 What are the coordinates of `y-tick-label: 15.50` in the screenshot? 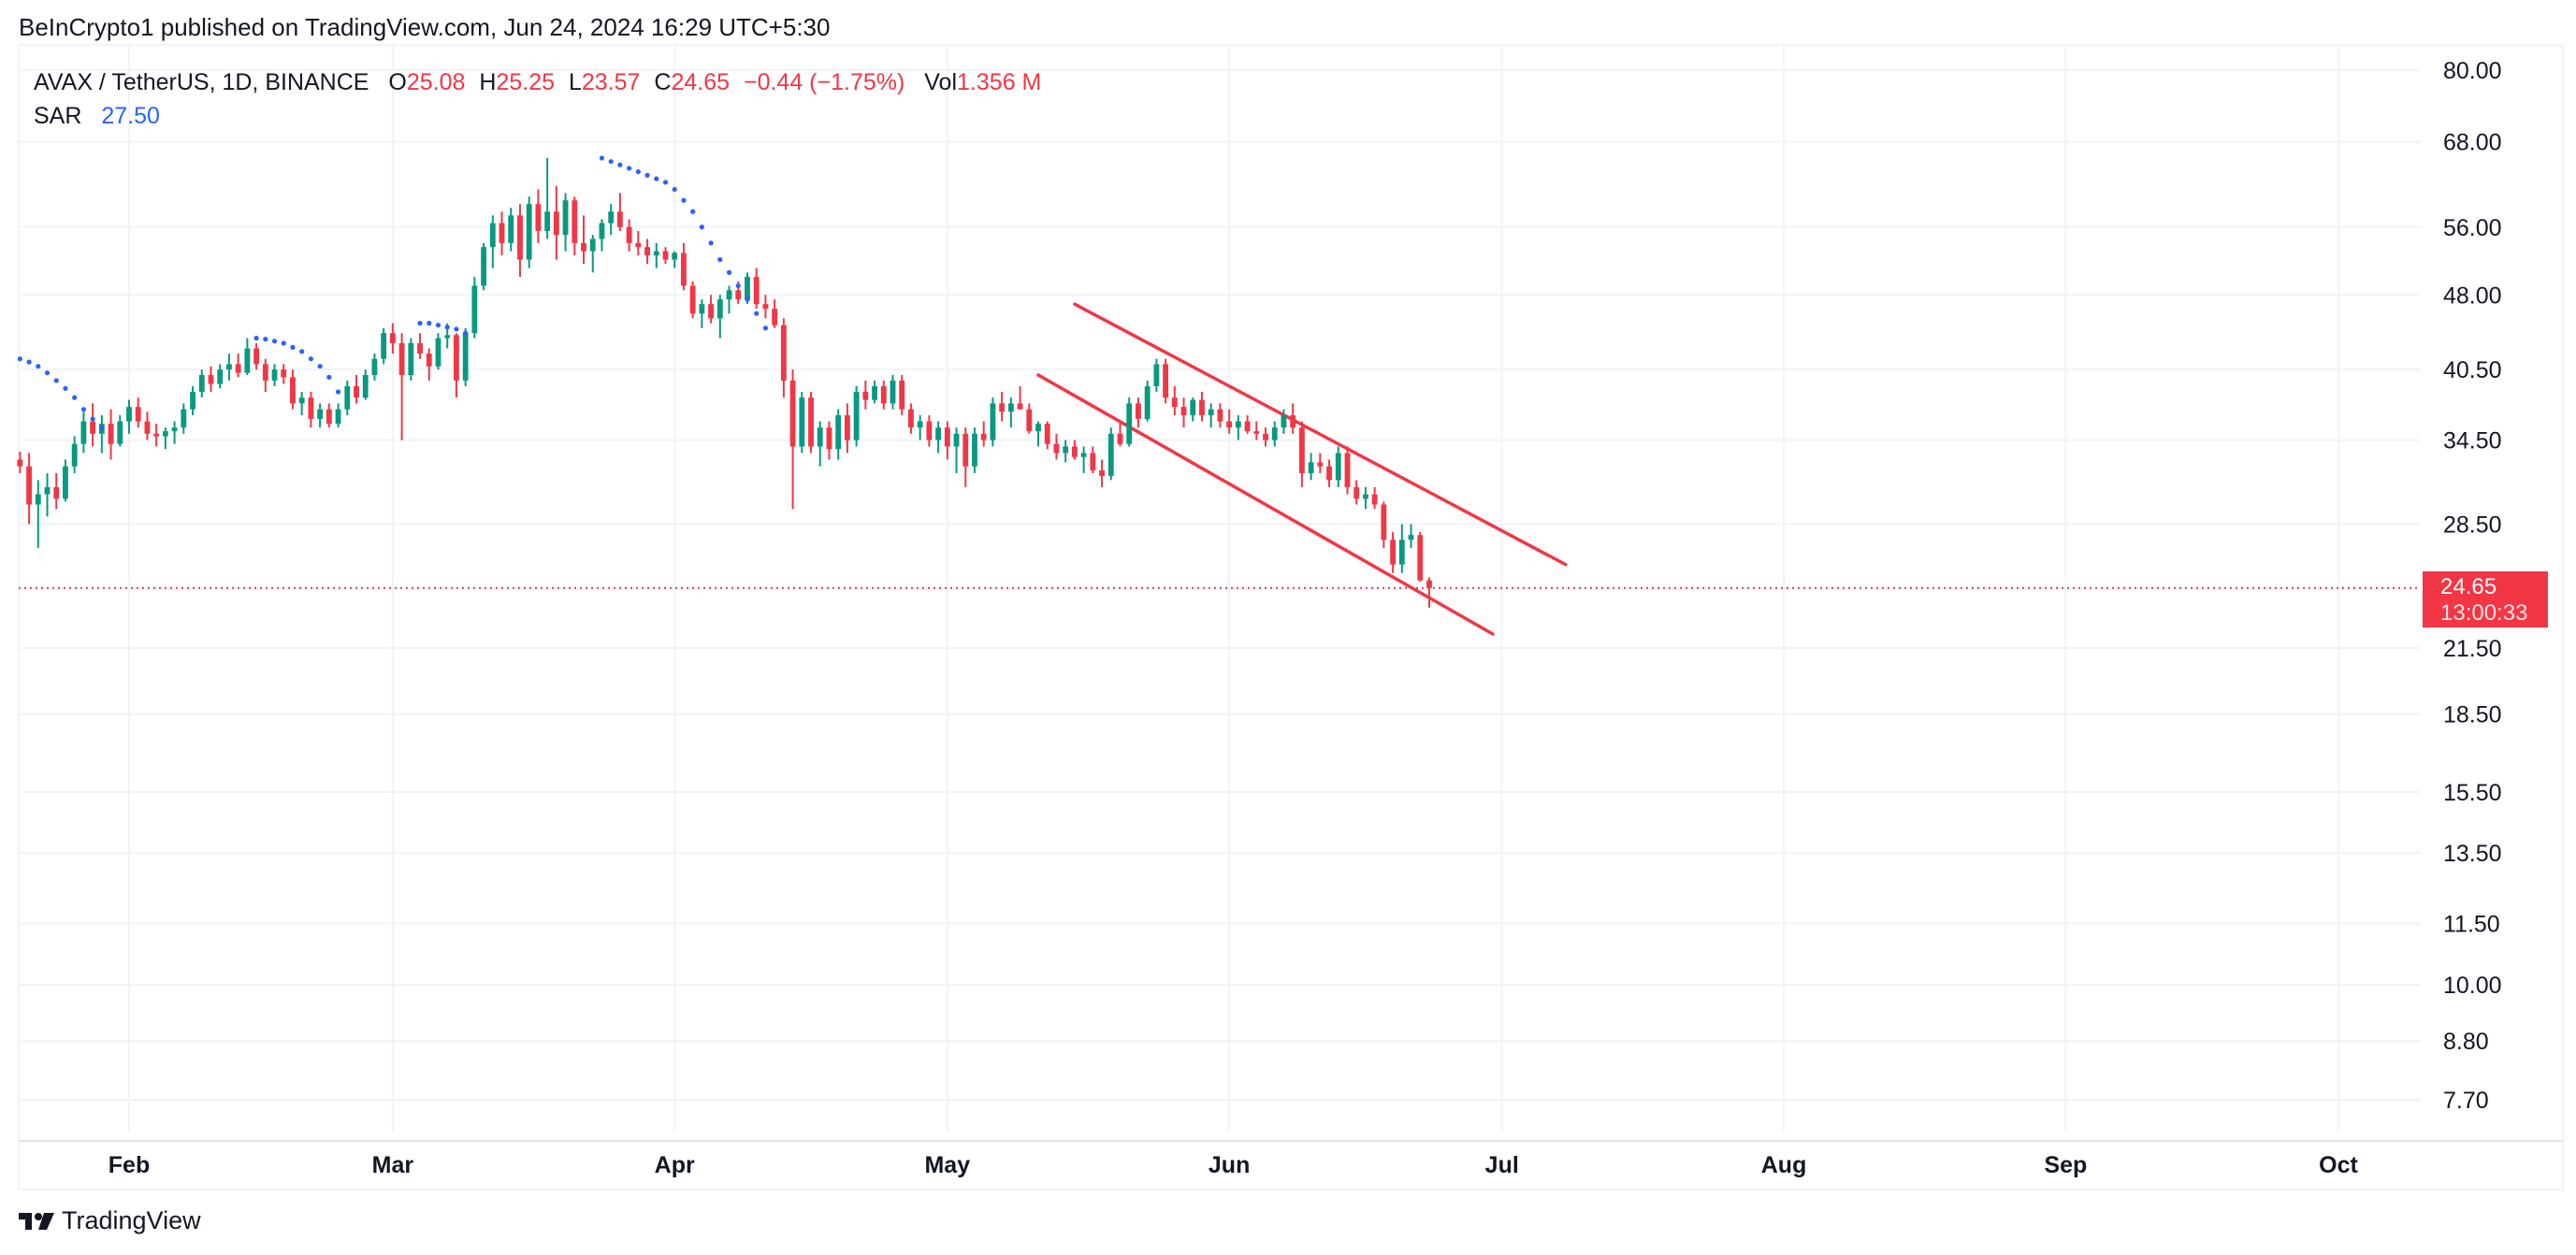 It's located at (2472, 793).